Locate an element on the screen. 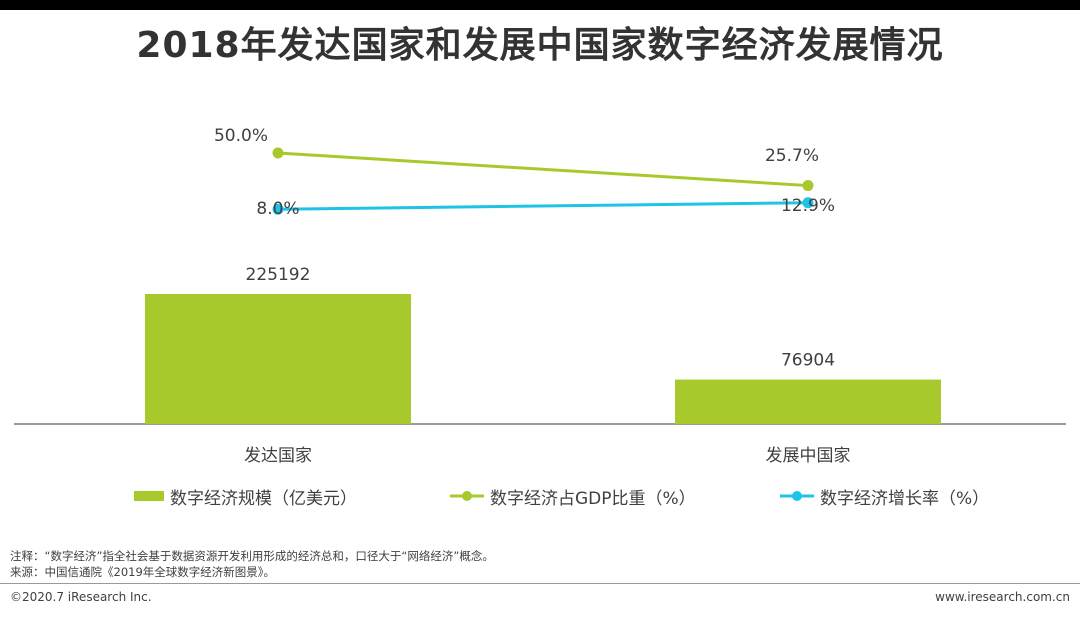  legend: 数字经济规模（亿美元） 数字经济占GDP比重（%） 数字经济增长率（%） is located at coordinates (540, 496).